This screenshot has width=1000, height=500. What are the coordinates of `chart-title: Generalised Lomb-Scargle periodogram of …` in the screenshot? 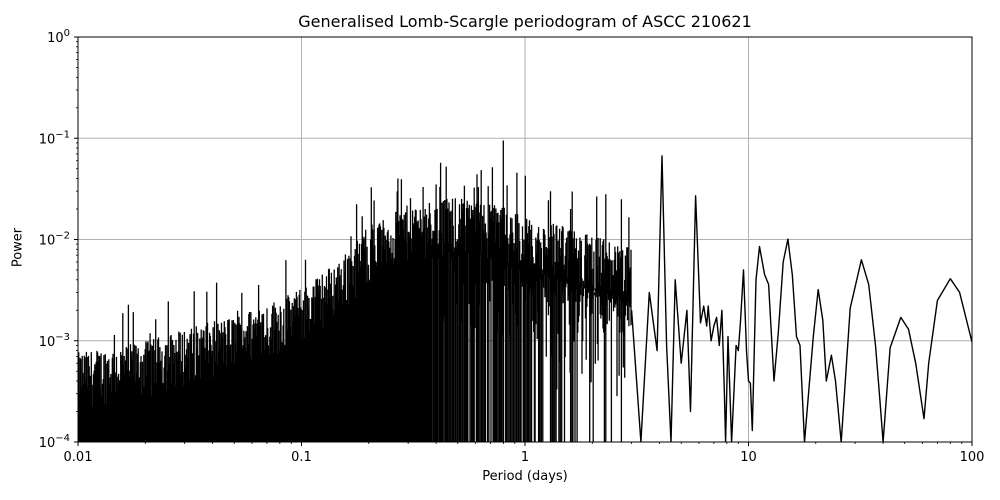 It's located at (525, 21).